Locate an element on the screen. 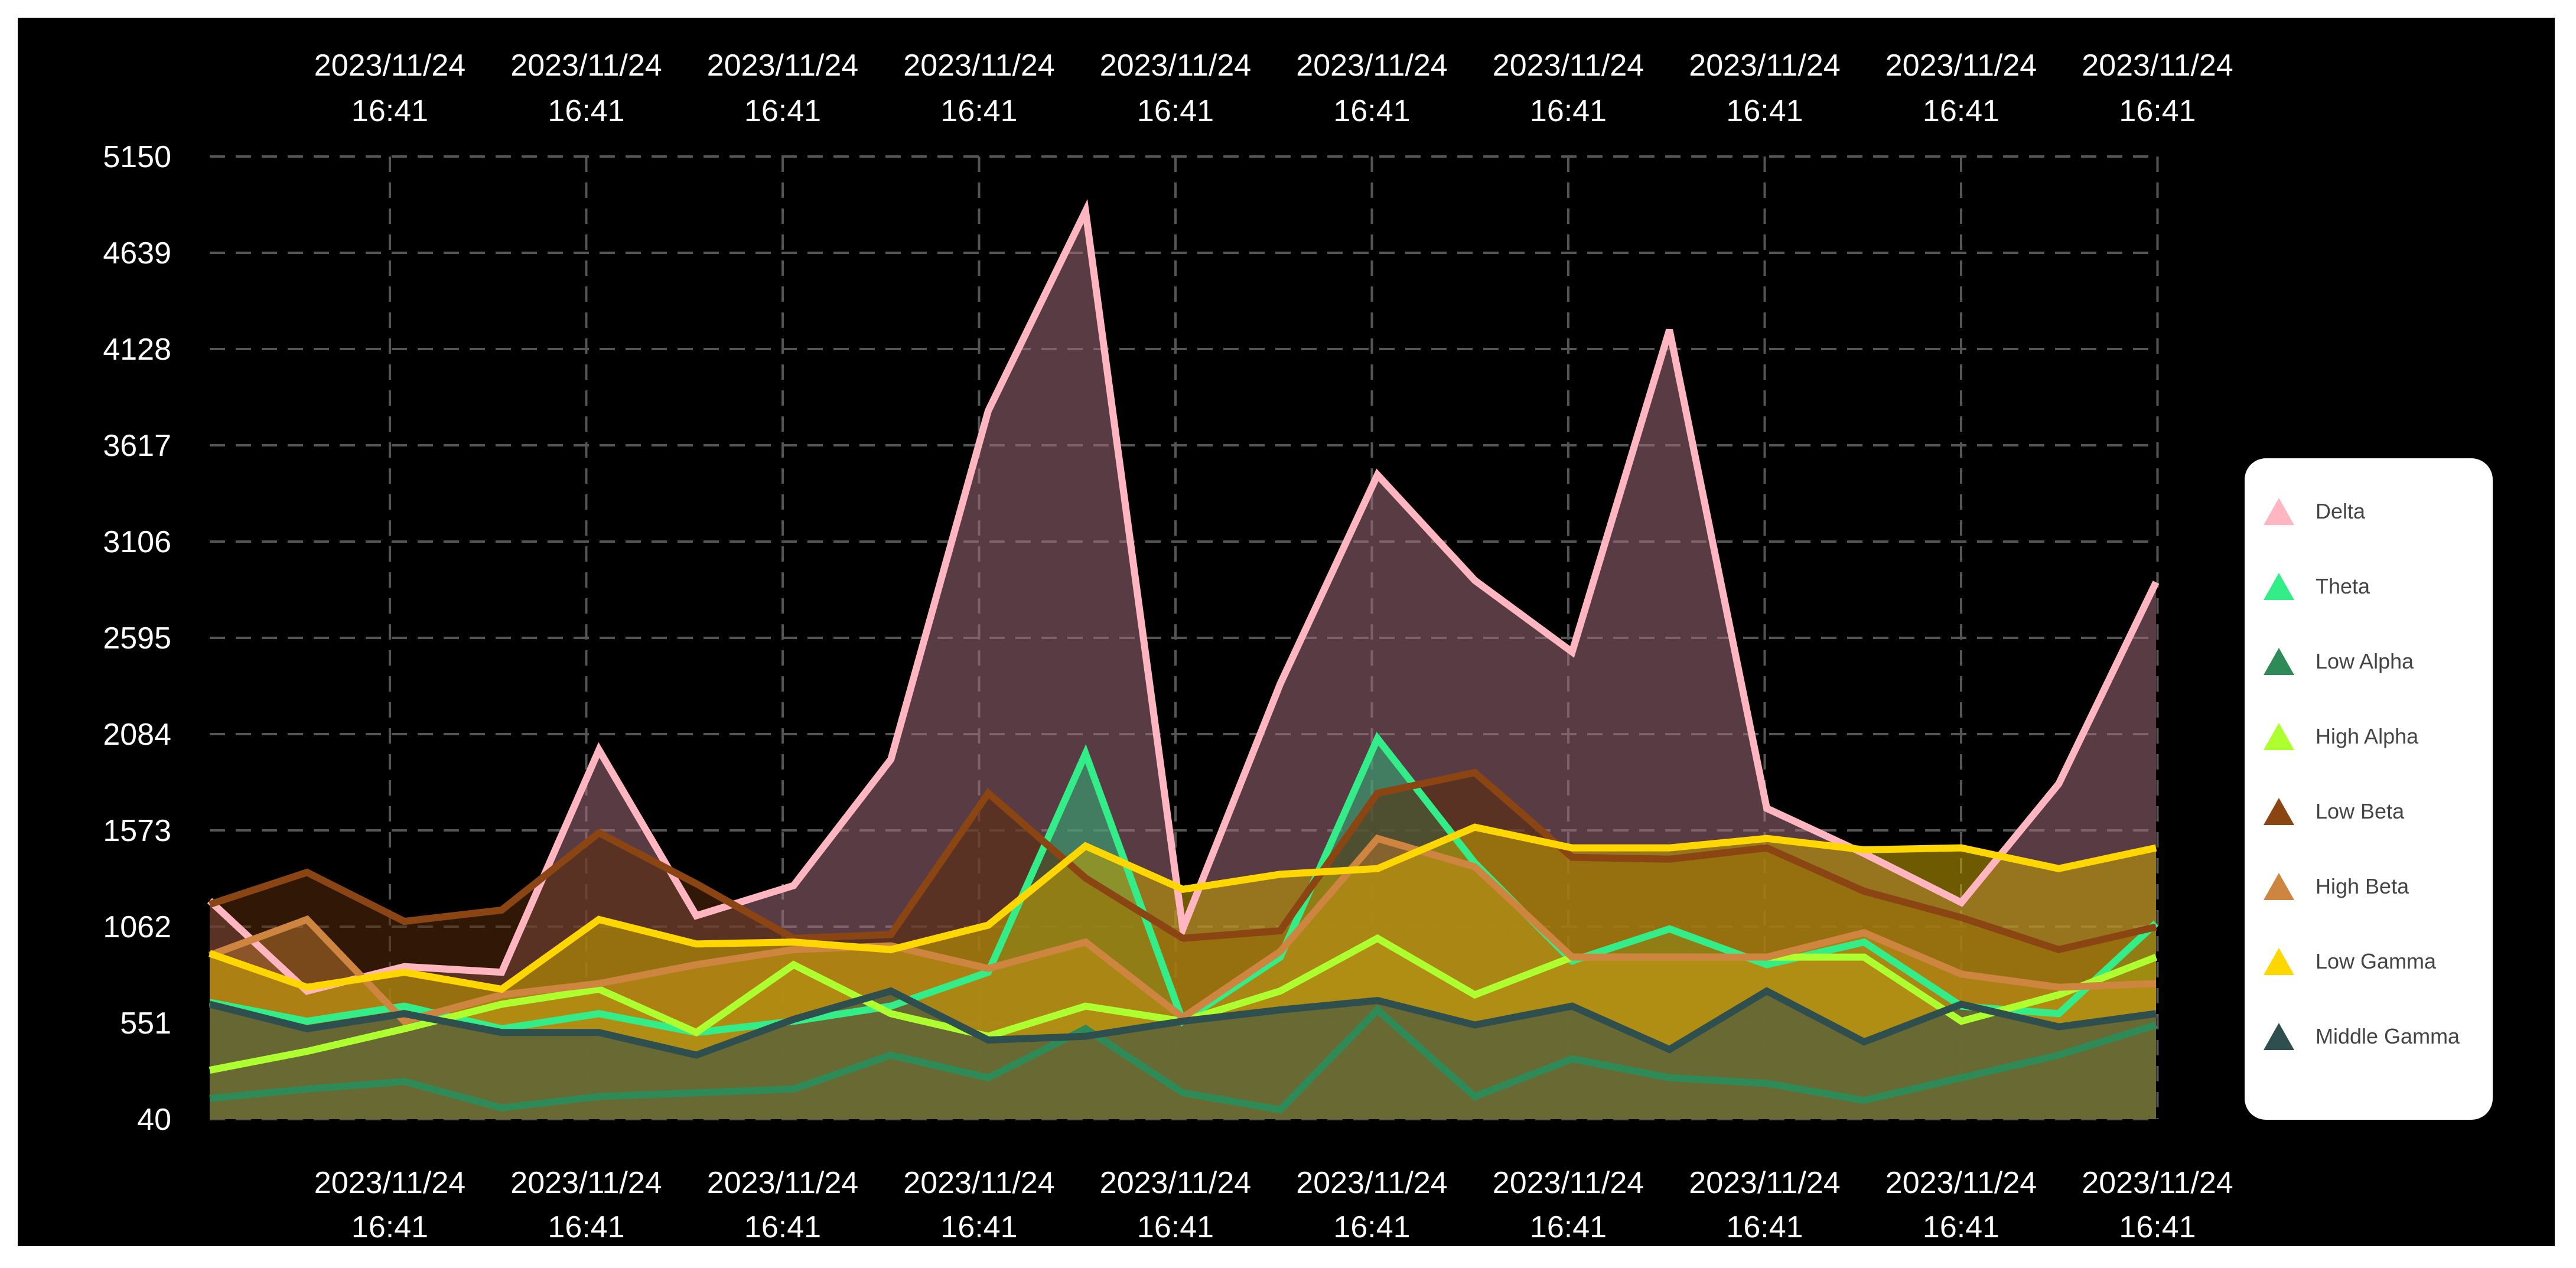 Image resolution: width=2576 pixels, height=1268 pixels. legend-item-low-alpha: Low Alpha is located at coordinates (2338, 661).